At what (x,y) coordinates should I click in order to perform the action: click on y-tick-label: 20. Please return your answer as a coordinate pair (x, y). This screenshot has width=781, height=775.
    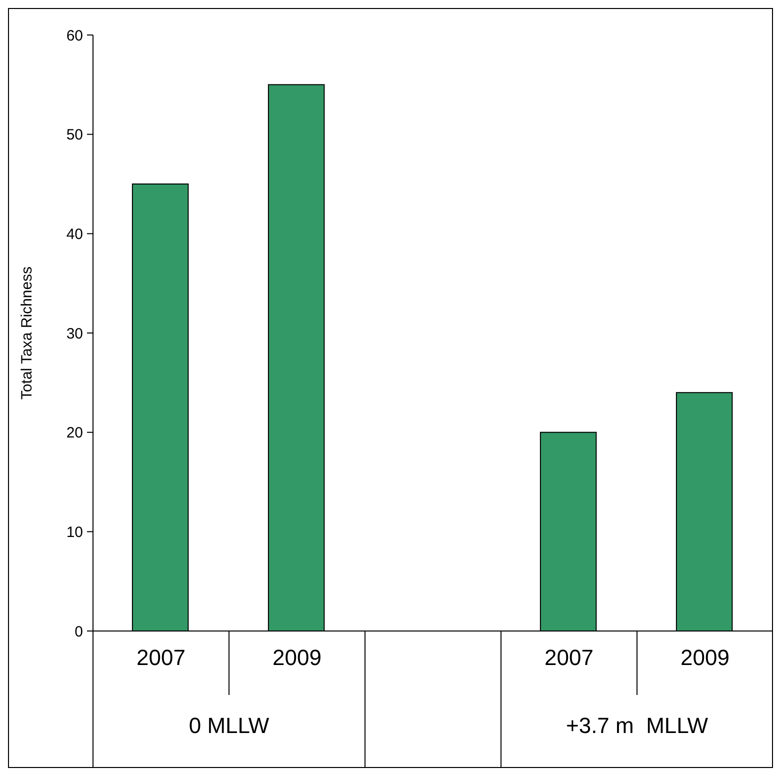
    Looking at the image, I should click on (74, 433).